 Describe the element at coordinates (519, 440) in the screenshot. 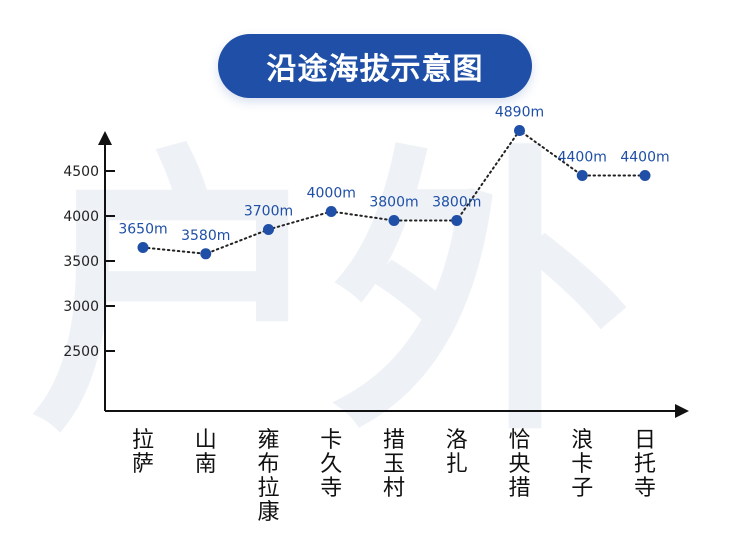

I see `category-label-char: 恰` at that location.